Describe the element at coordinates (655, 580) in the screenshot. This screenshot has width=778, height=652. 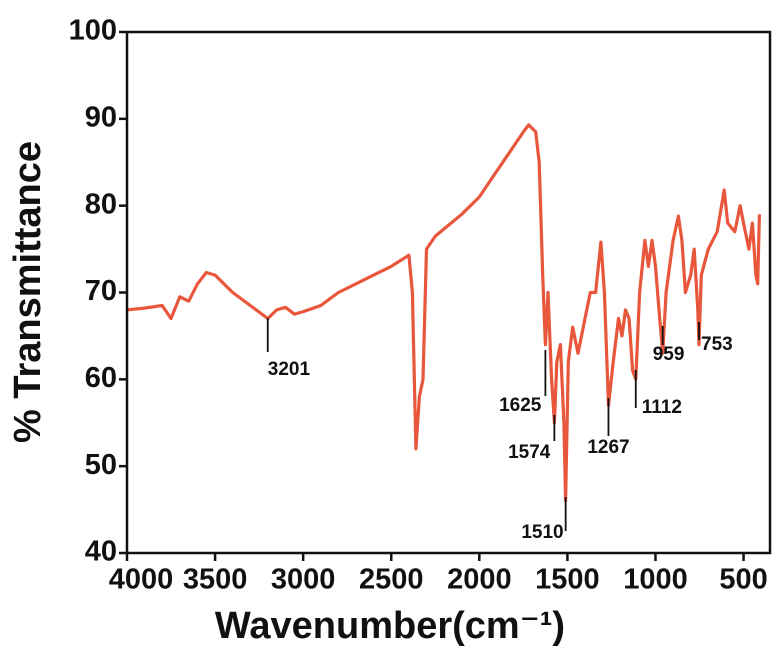
I see `x-tick-label: 1000` at that location.